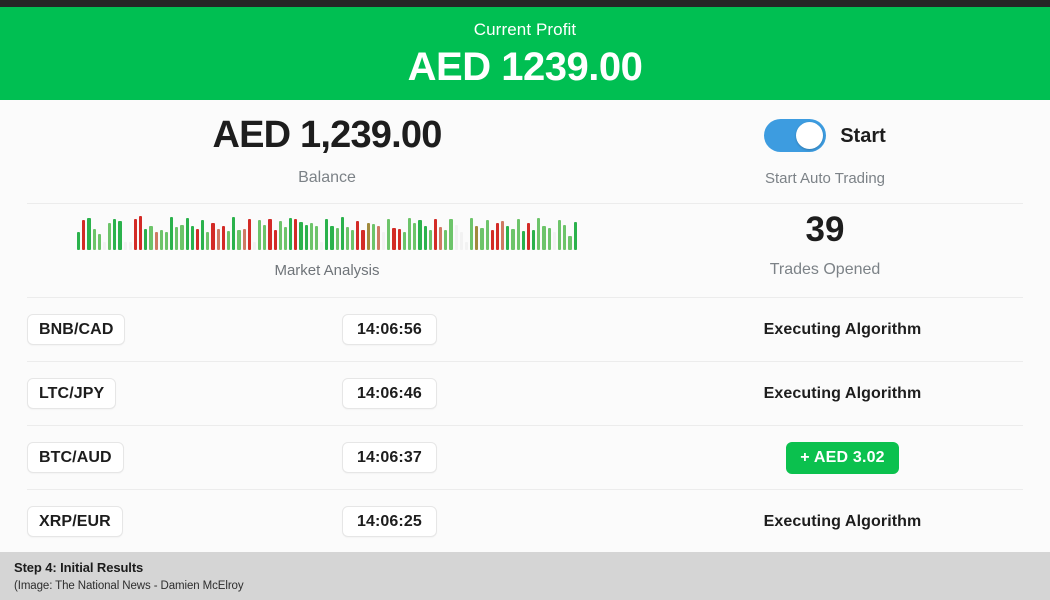  I want to click on trade-time-chip: 14:06:56, so click(389, 329).